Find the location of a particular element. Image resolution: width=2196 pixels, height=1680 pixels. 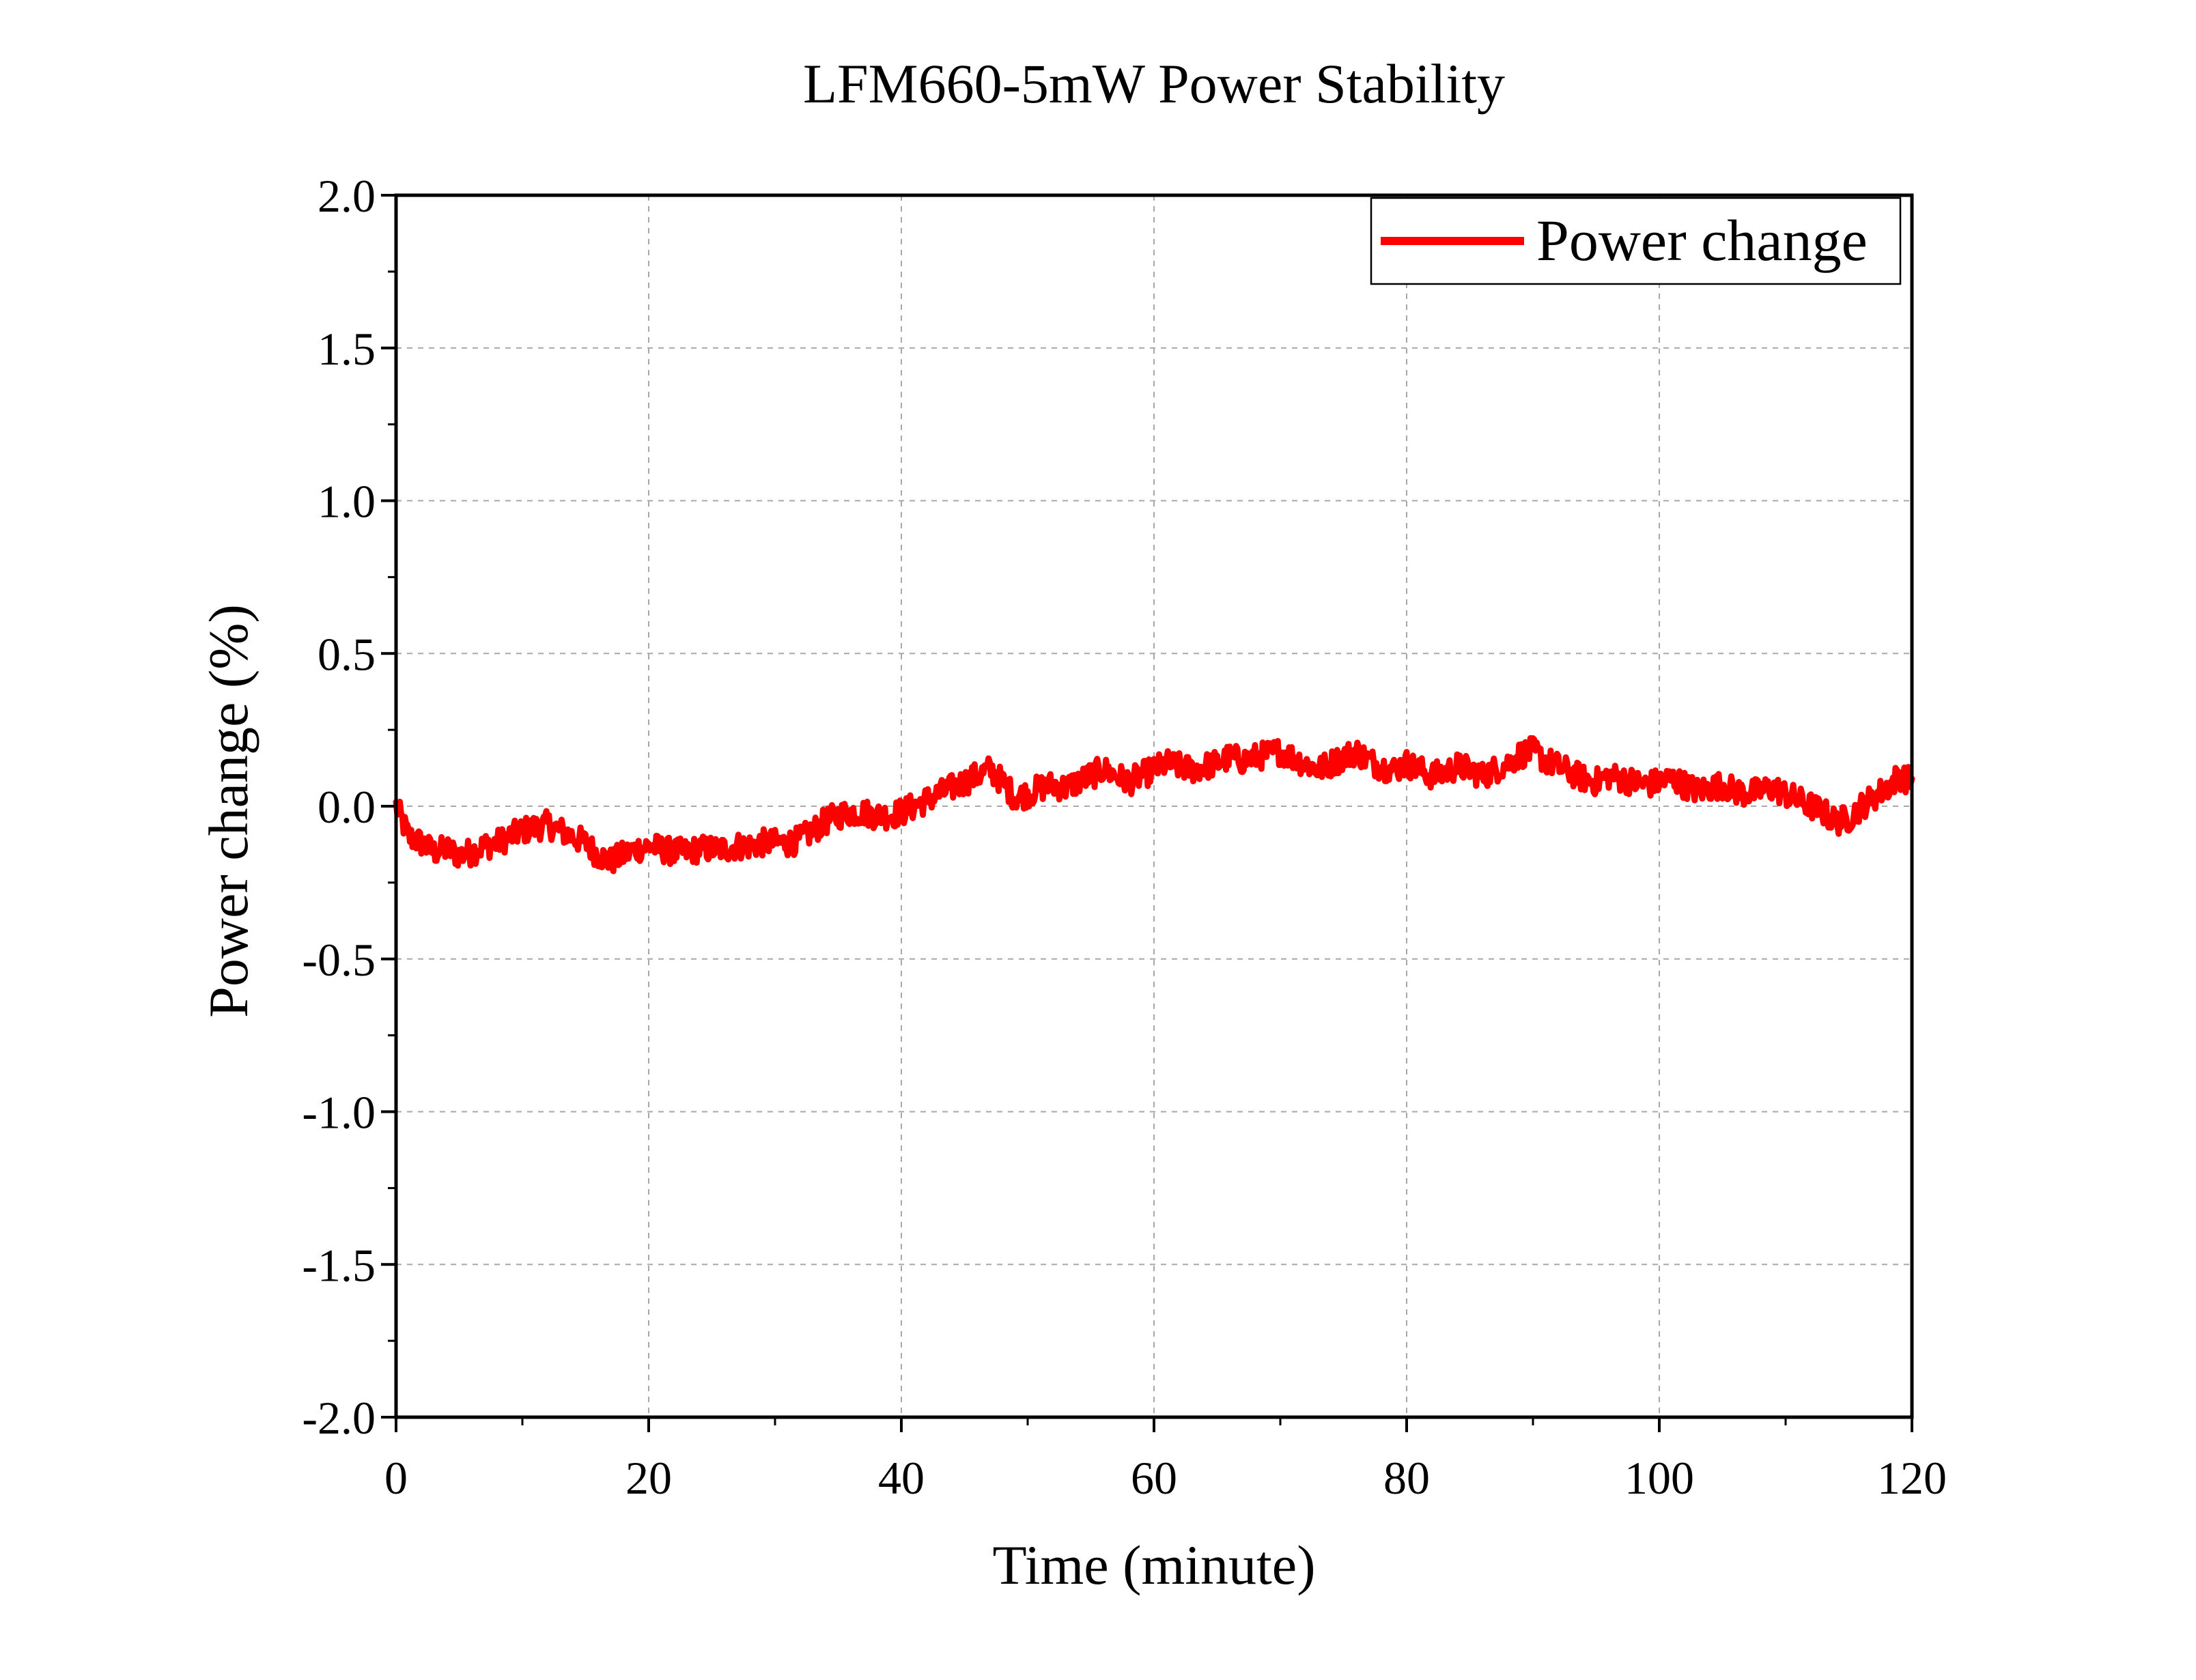

y-tick-label: -1.0 is located at coordinates (339, 1113).